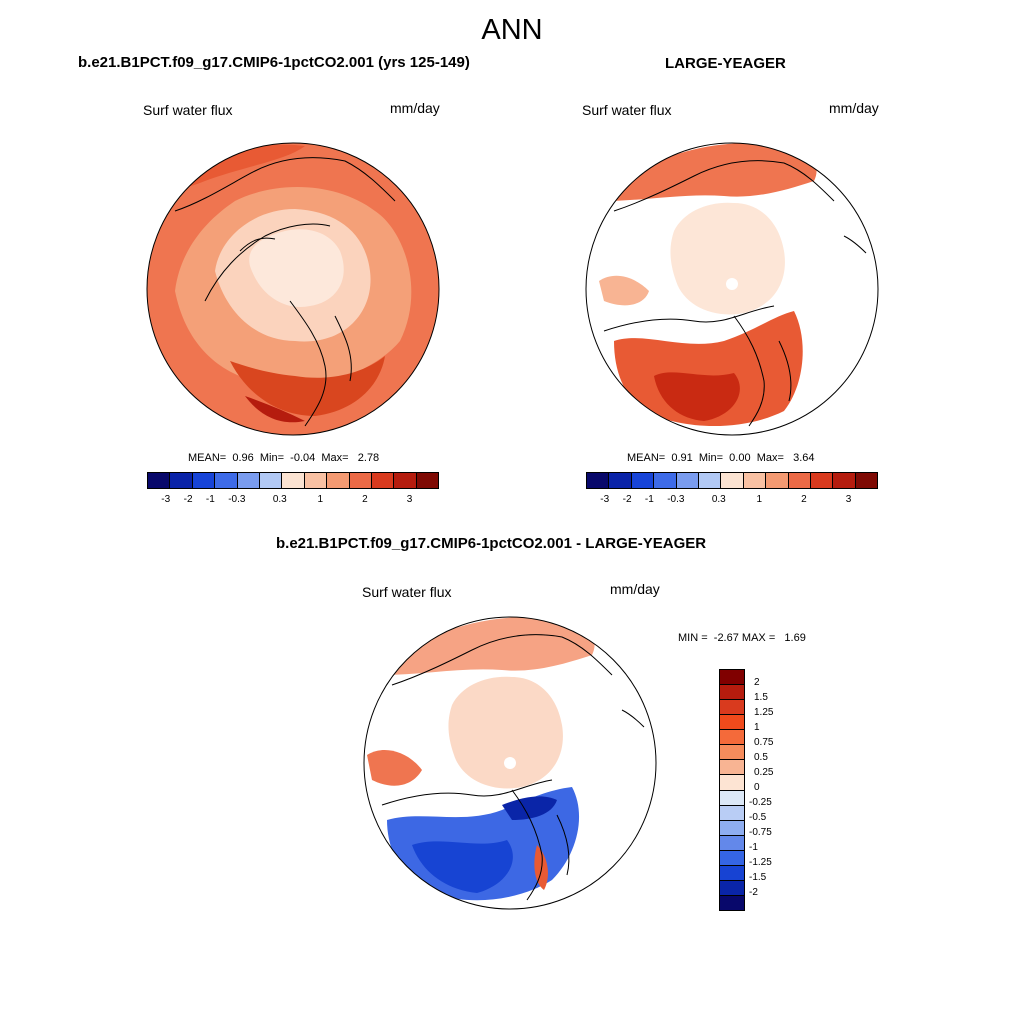 This screenshot has width=1024, height=1024. I want to click on panel-2-colorbar, so click(732, 480).